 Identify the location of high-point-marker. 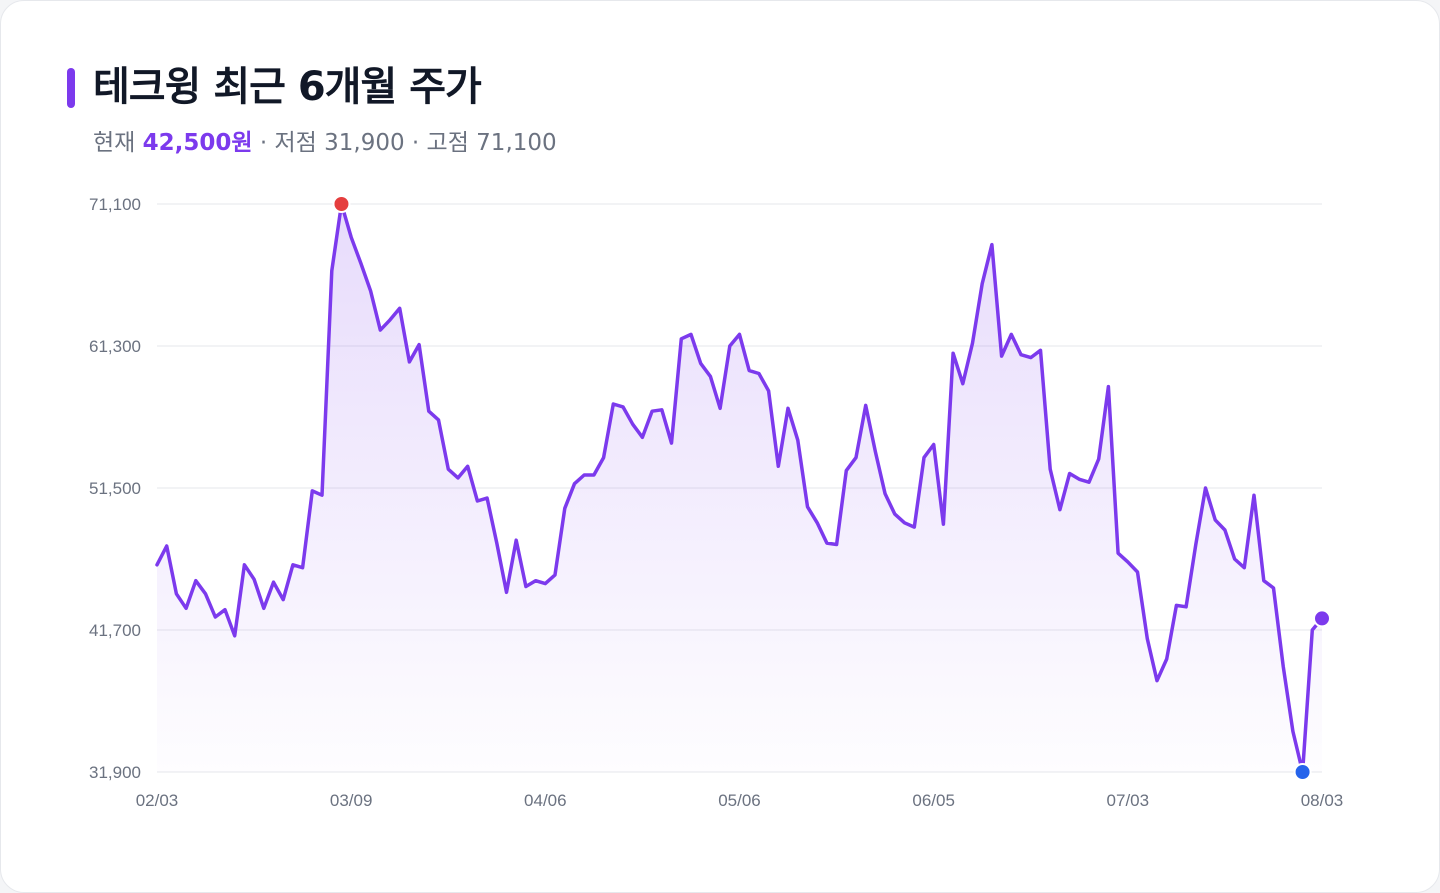
(341, 204).